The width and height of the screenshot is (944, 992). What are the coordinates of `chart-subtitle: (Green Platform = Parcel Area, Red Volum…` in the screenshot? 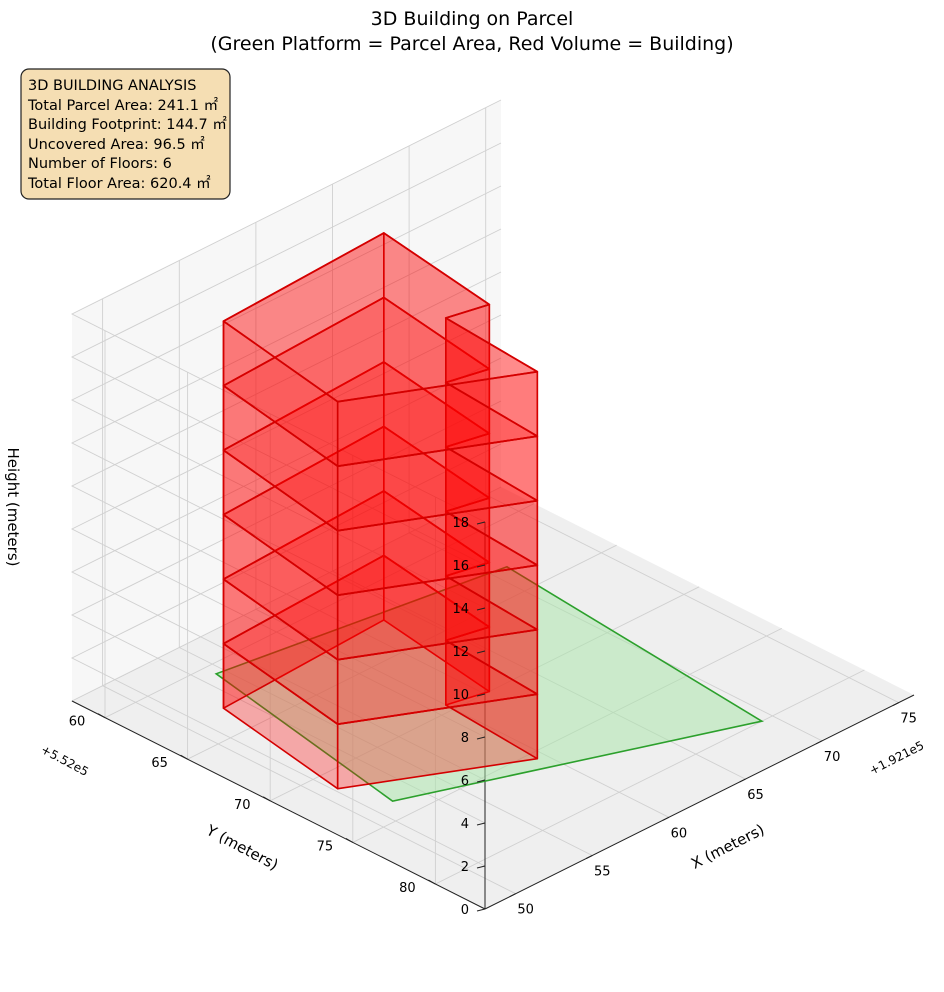 It's located at (471, 44).